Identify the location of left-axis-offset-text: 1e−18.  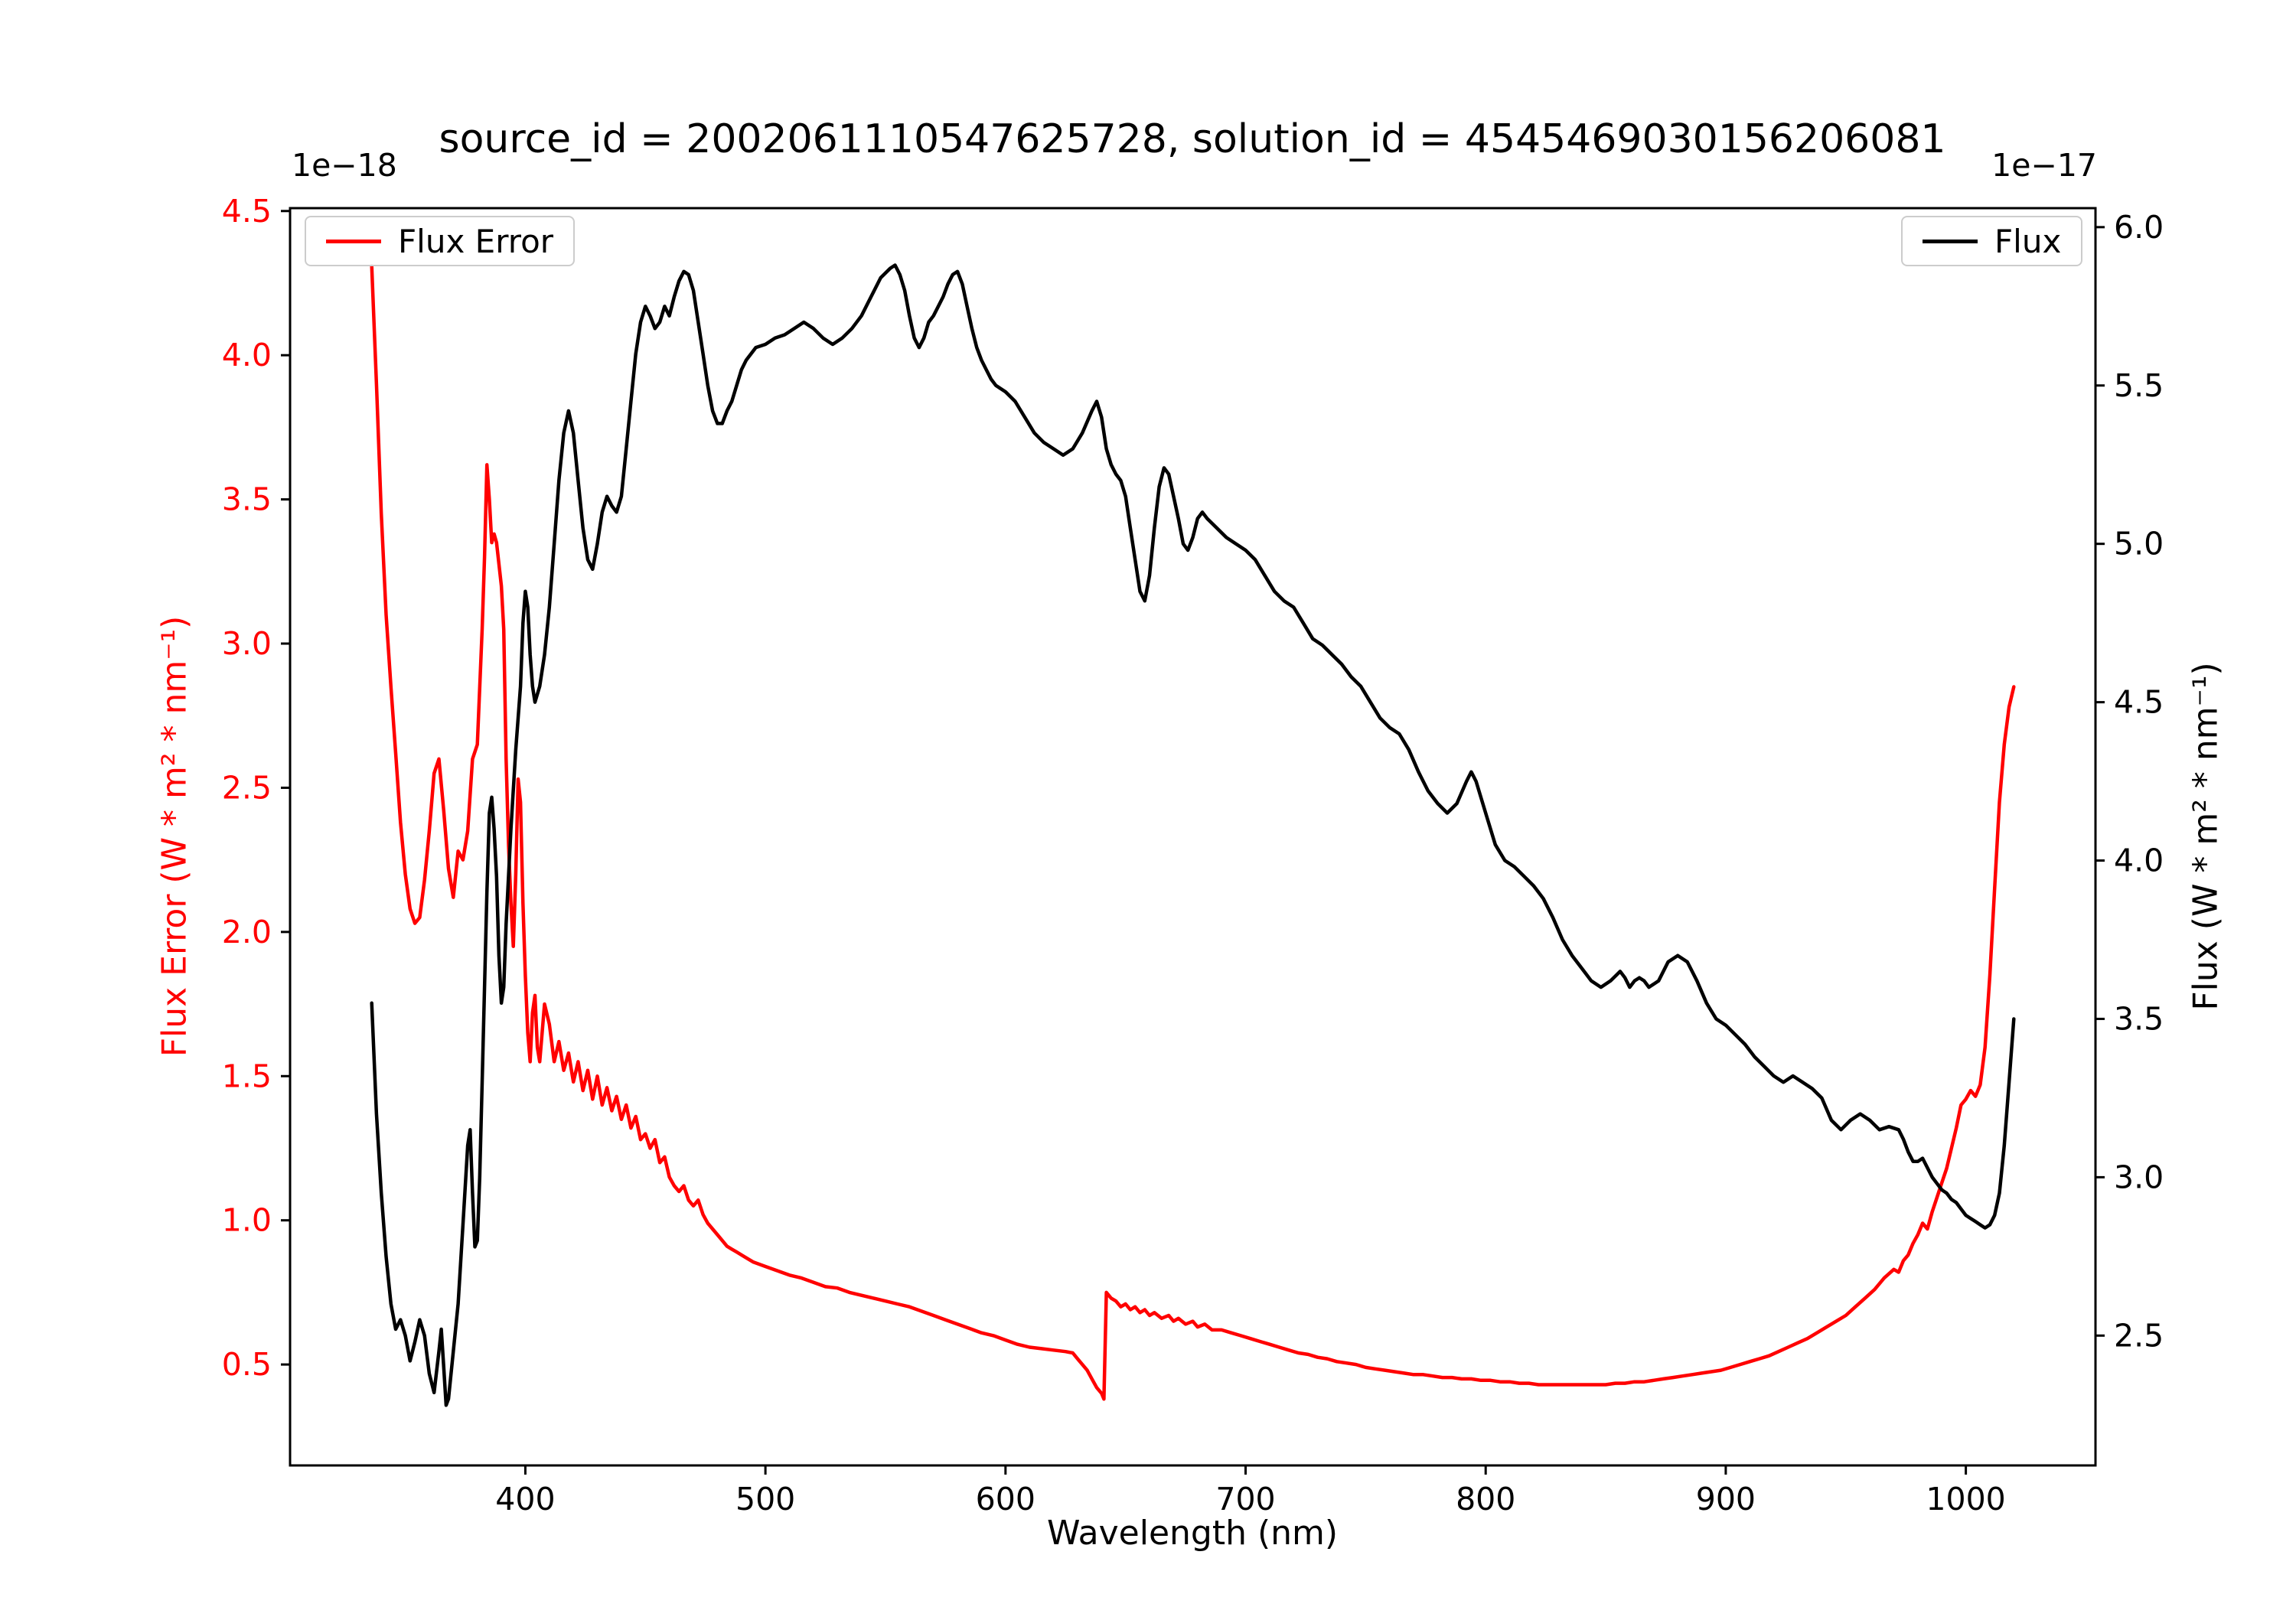
(344, 165).